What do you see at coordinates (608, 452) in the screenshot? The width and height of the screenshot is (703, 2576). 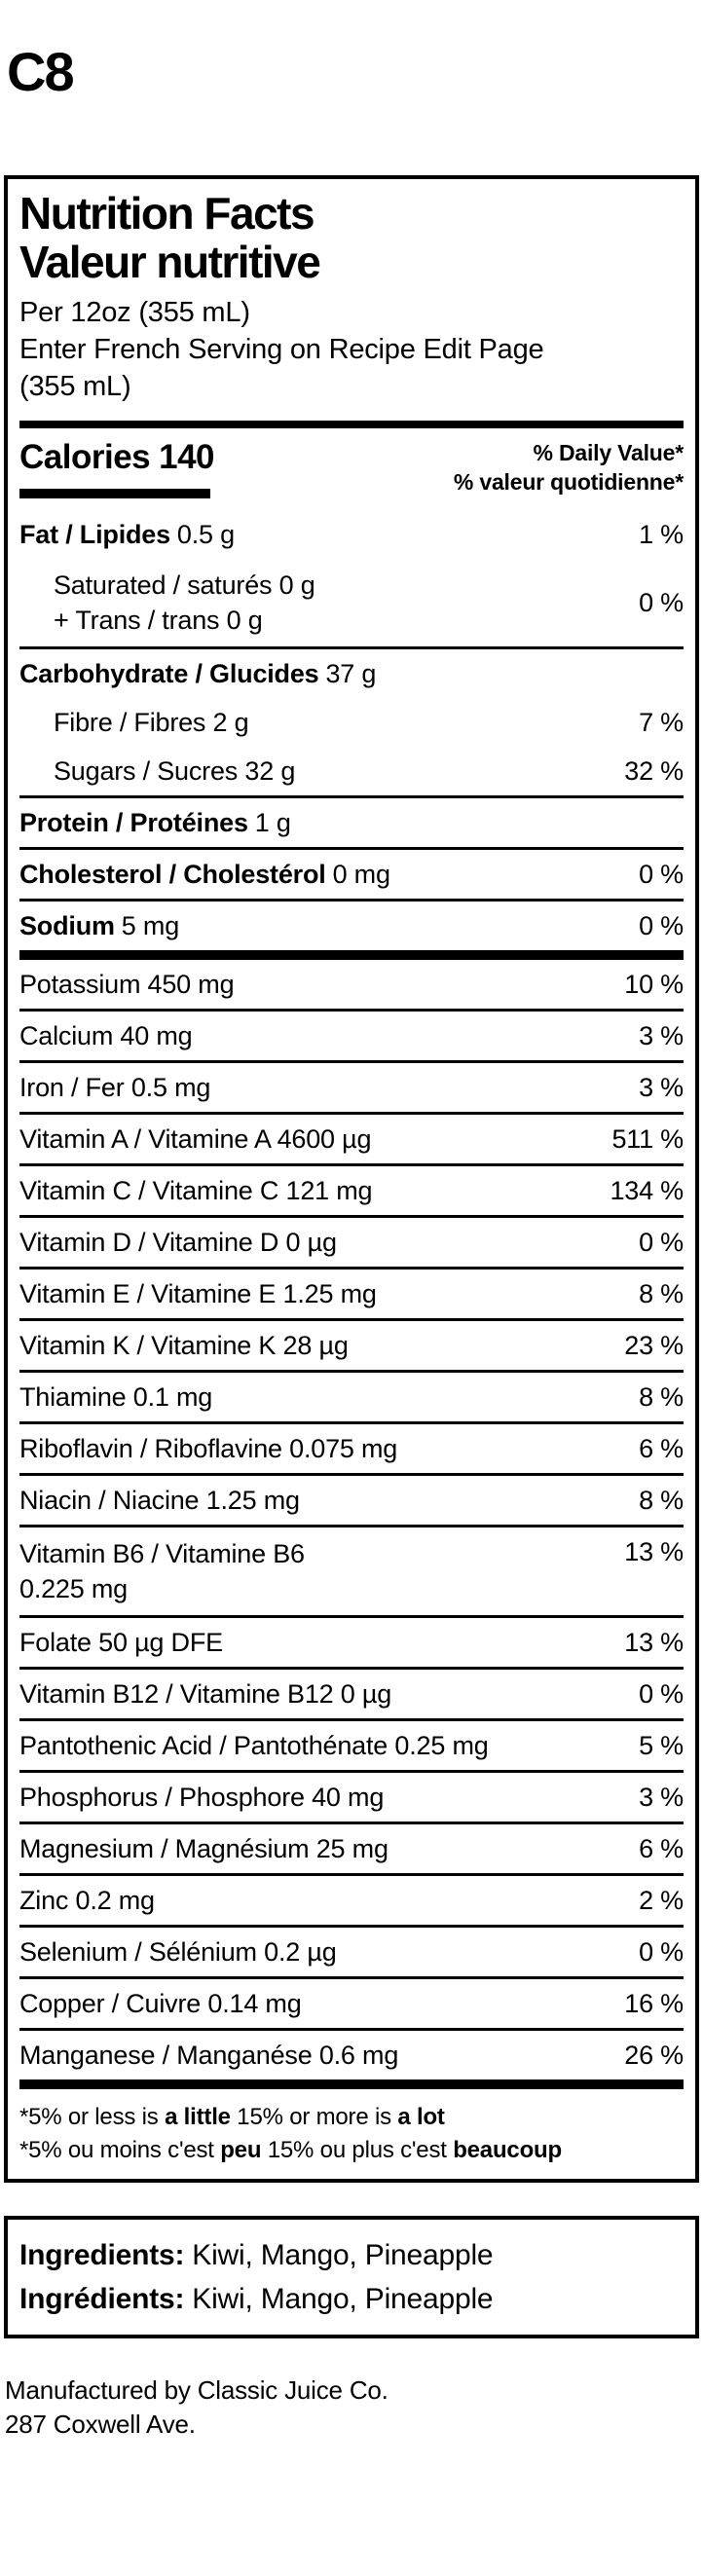 I see `dv-header-en: % Daily Value*` at bounding box center [608, 452].